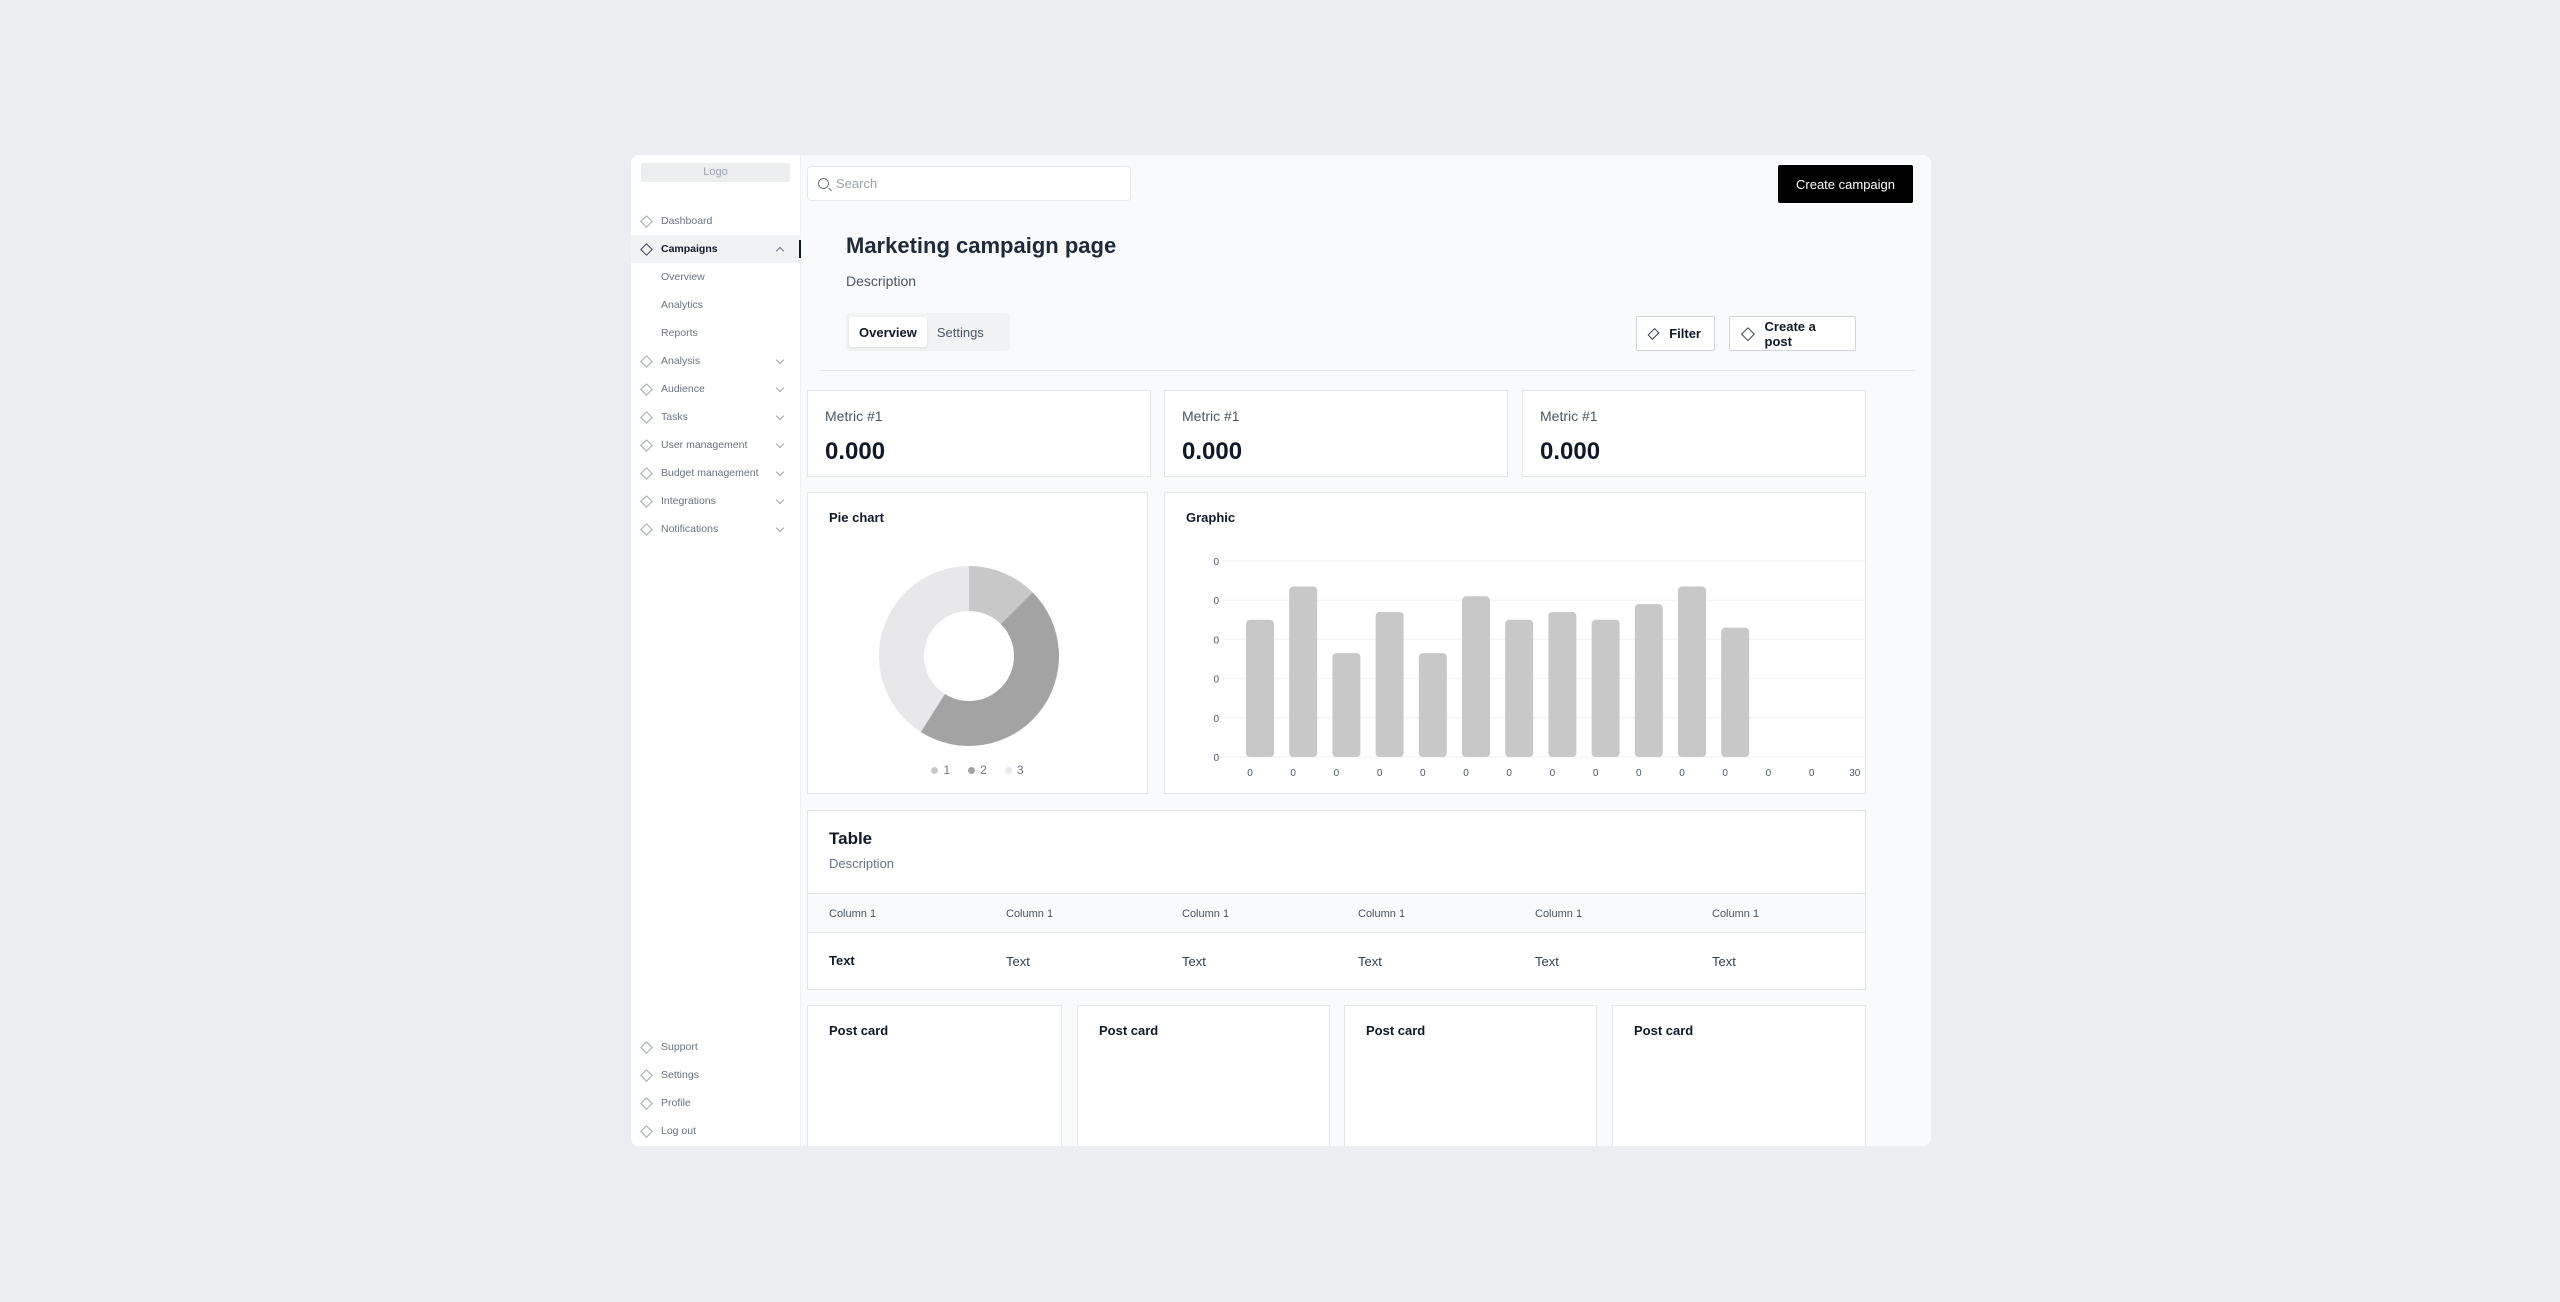 Image resolution: width=2560 pixels, height=1302 pixels. I want to click on chevron-up-icon, so click(780, 251).